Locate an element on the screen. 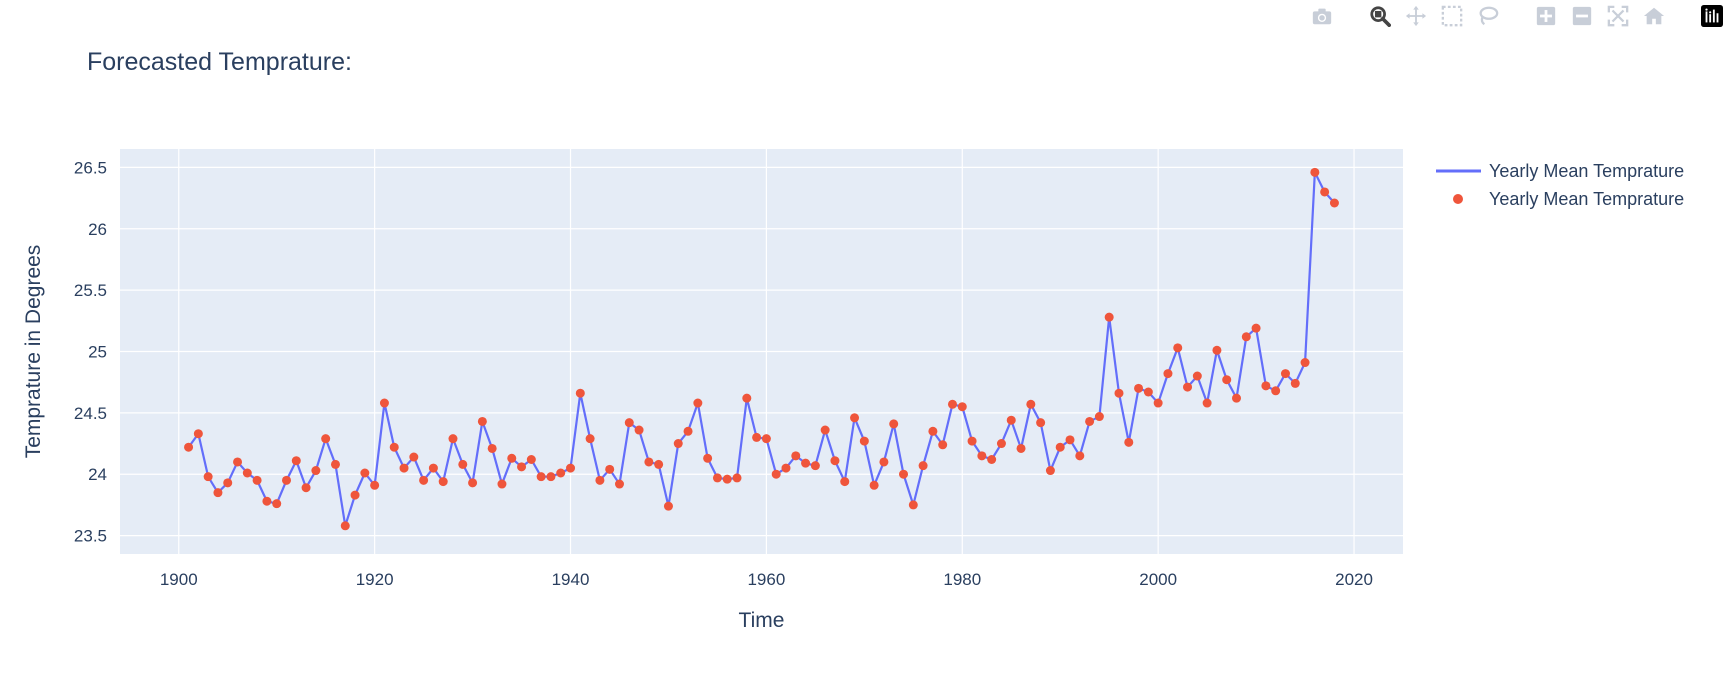  zoom-icon is located at coordinates (1380, 16).